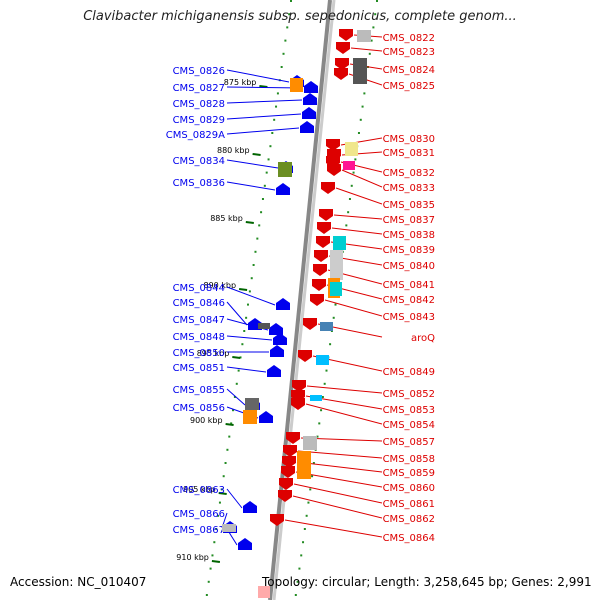  Describe the element at coordinates (409, 188) in the screenshot. I see `reverse-gene-label: CMS_0833` at that location.